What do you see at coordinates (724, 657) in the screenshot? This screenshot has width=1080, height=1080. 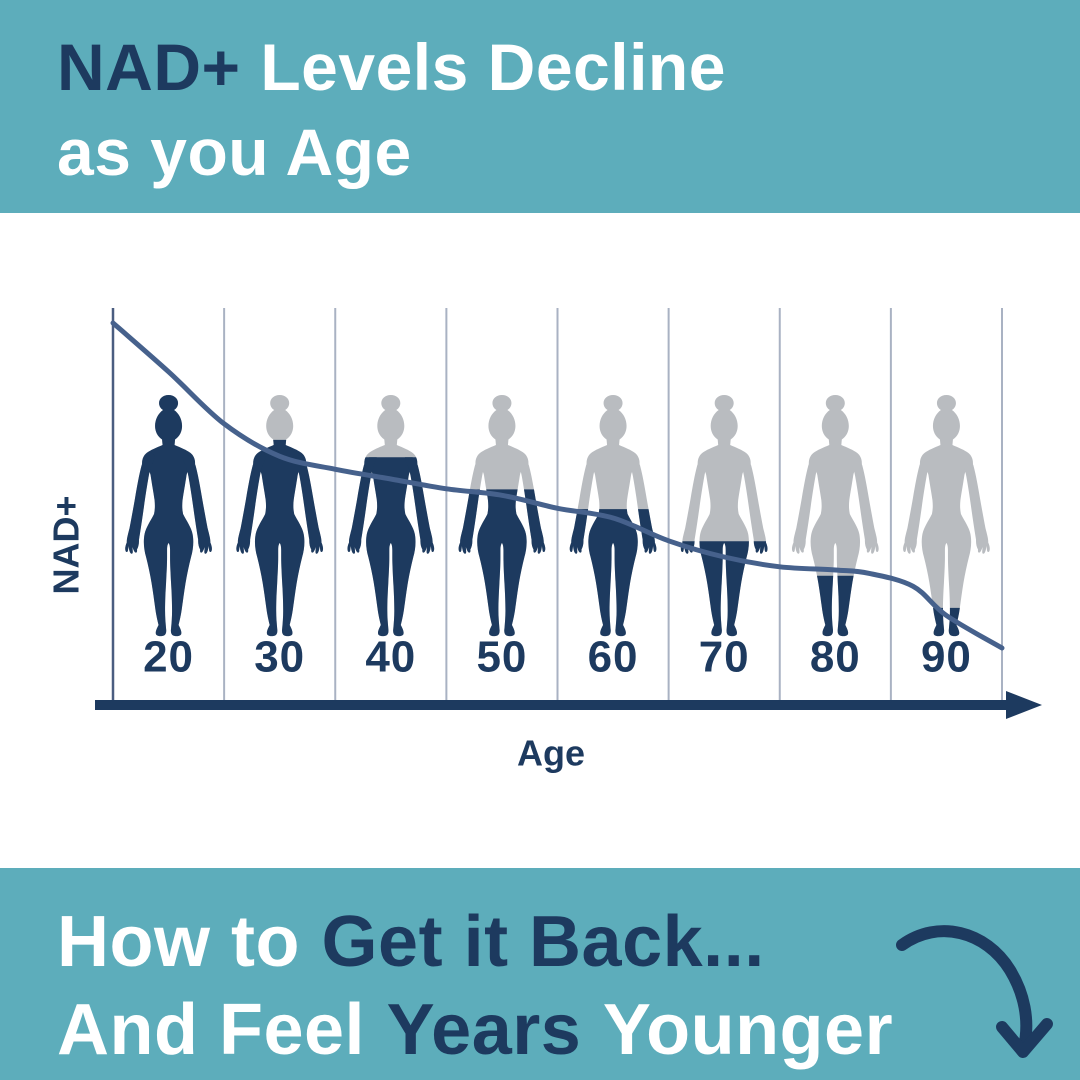 I see `age-tick-label: 70` at bounding box center [724, 657].